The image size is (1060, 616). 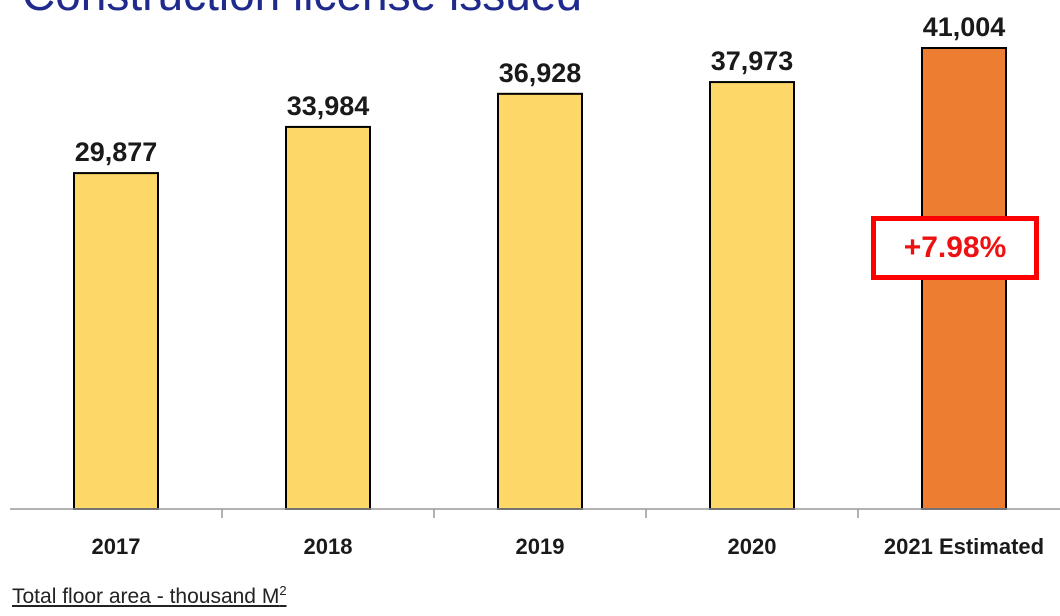 What do you see at coordinates (540, 73) in the screenshot?
I see `value-label: 36,928` at bounding box center [540, 73].